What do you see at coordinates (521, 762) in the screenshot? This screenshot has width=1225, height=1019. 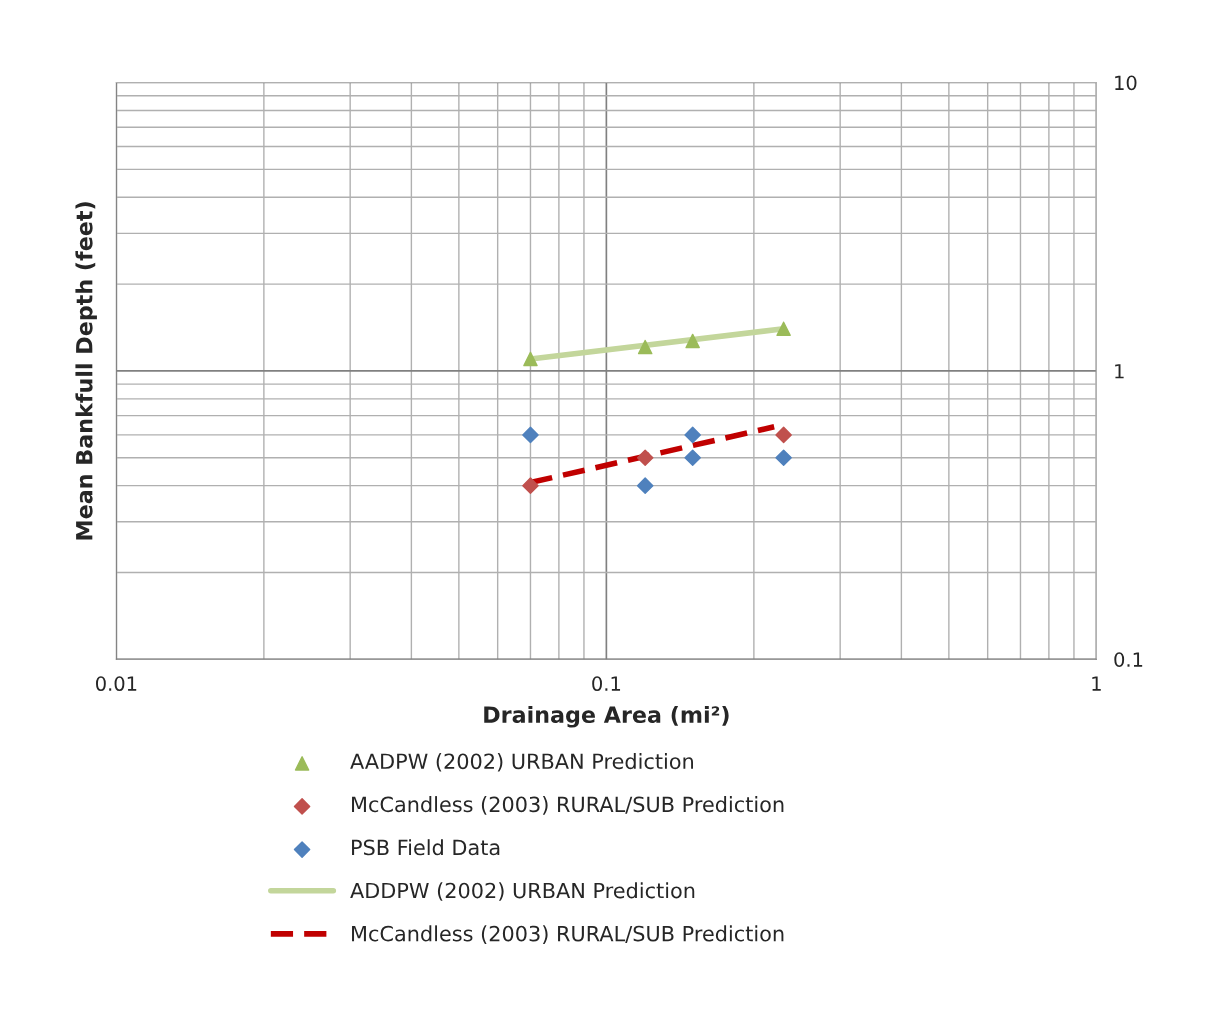 I see `legend-label: AADPW (2002) URBAN Prediction` at bounding box center [521, 762].